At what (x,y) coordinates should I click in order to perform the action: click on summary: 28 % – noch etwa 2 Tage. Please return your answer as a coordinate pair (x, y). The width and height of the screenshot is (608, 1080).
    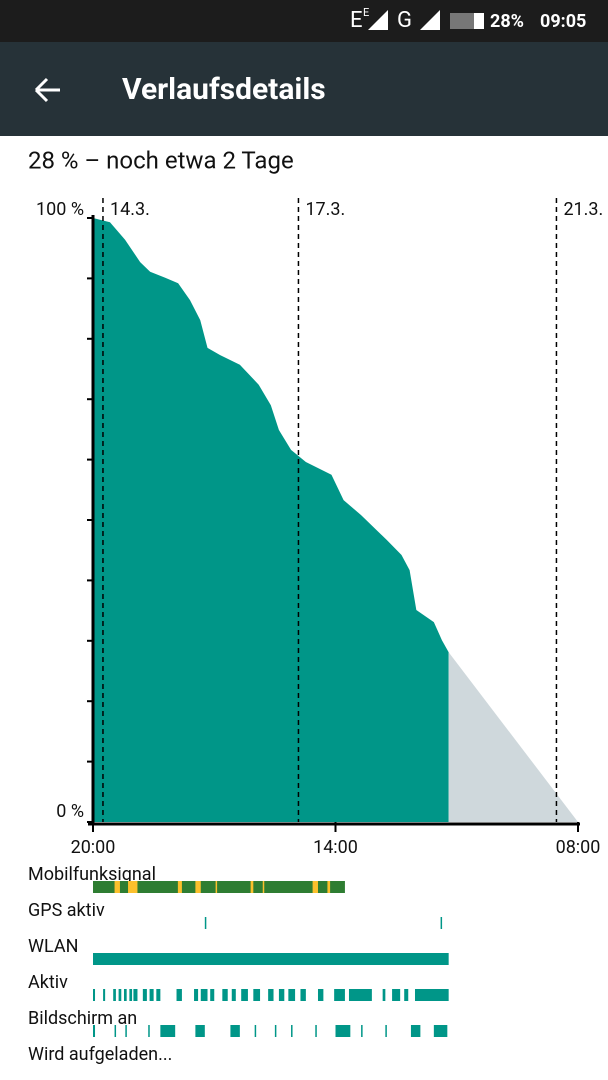
    Looking at the image, I should click on (161, 160).